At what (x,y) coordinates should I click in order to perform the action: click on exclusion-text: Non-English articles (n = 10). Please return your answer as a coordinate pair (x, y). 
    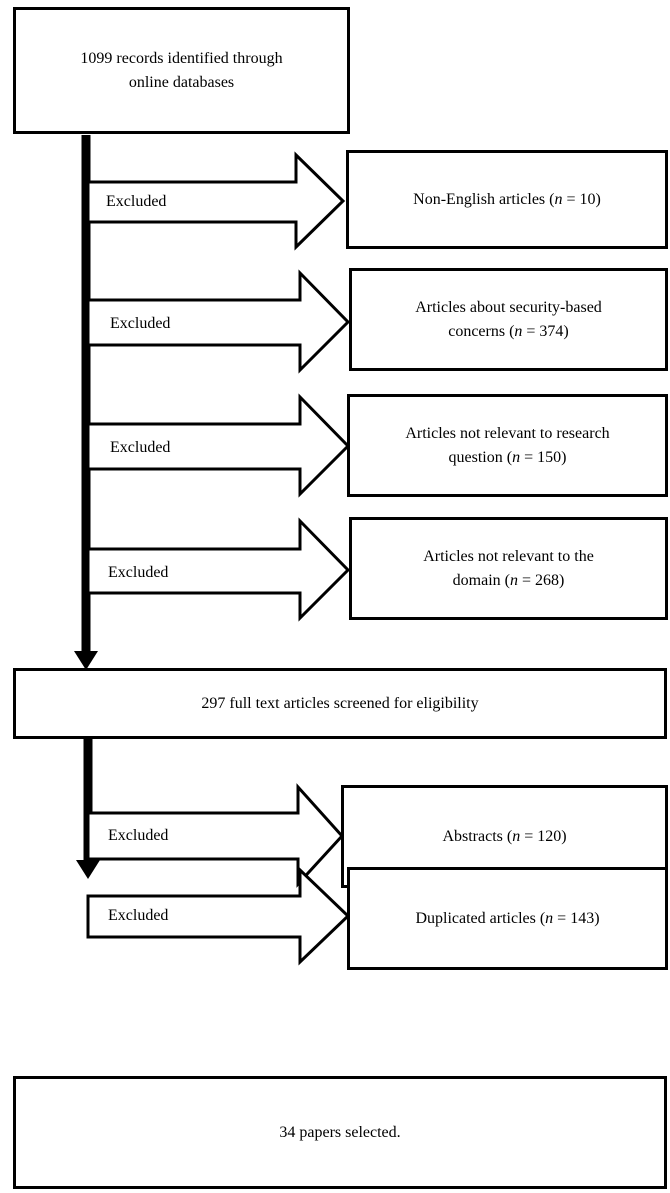
    Looking at the image, I should click on (507, 199).